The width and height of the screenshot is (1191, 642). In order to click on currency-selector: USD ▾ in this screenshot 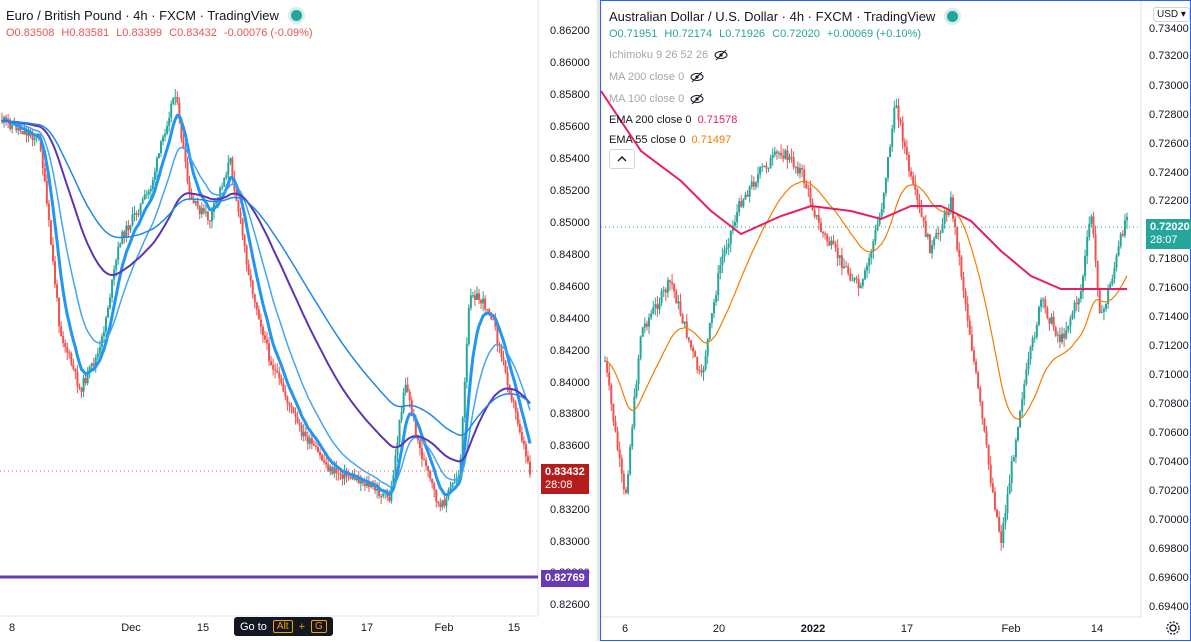, I will do `click(1171, 14)`.